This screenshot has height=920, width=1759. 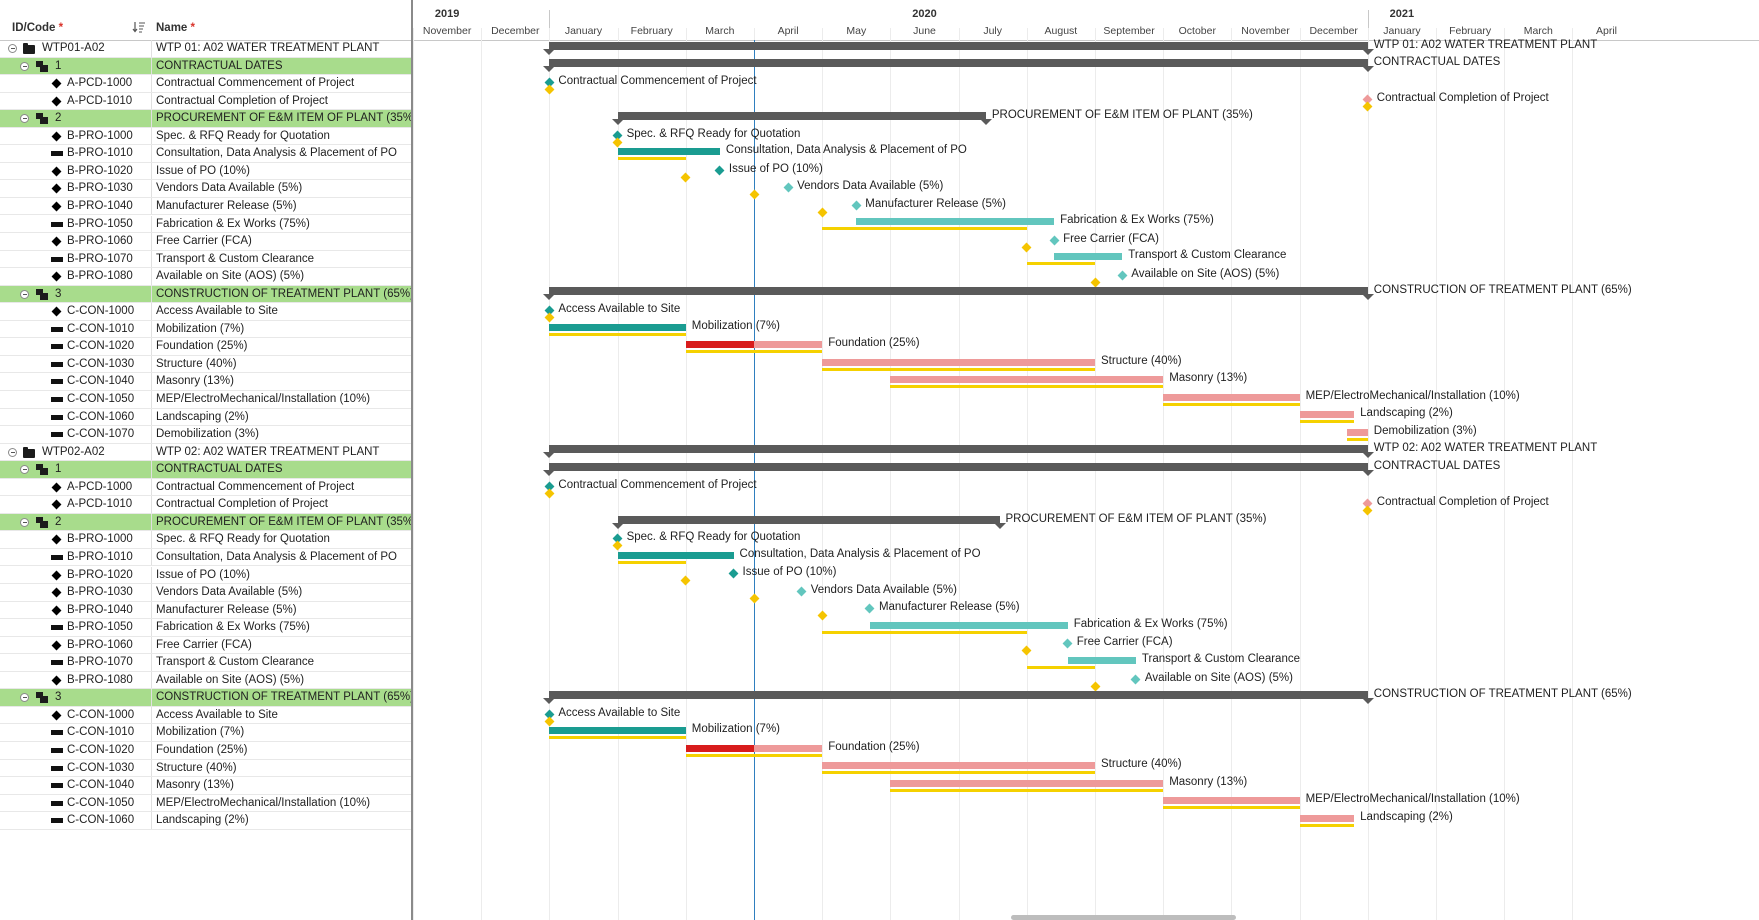 I want to click on column-header-name: Name *, so click(x=176, y=28).